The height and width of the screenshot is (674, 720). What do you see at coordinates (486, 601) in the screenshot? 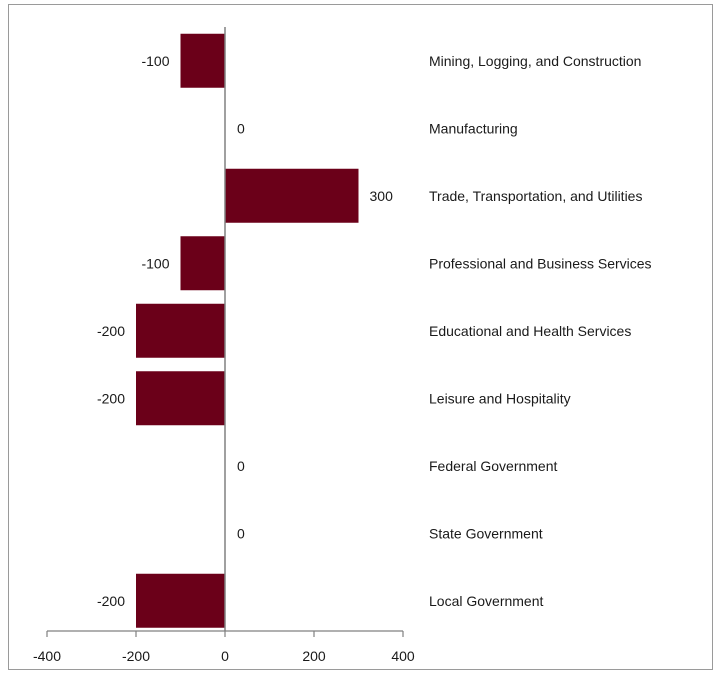
I see `category-label: Local Government` at bounding box center [486, 601].